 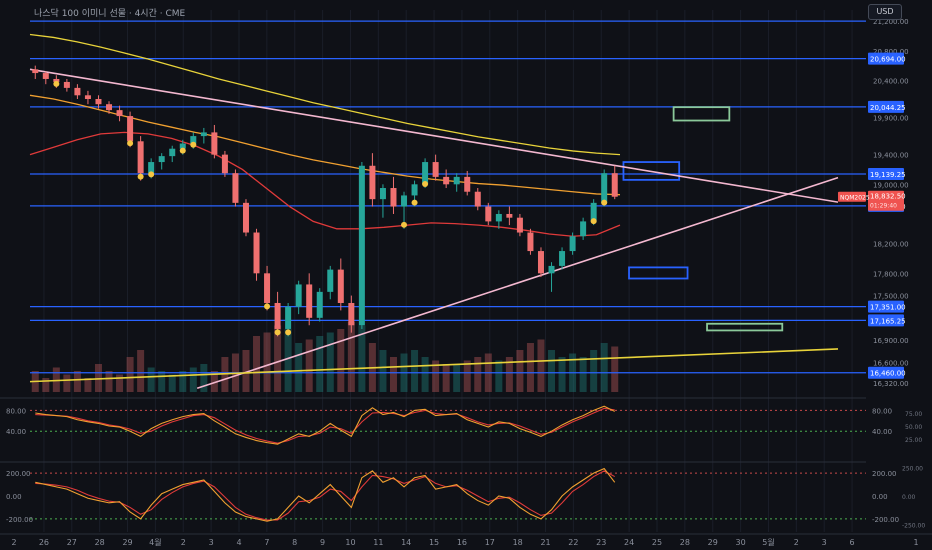 I want to click on time-tick: 10, so click(x=350, y=542).